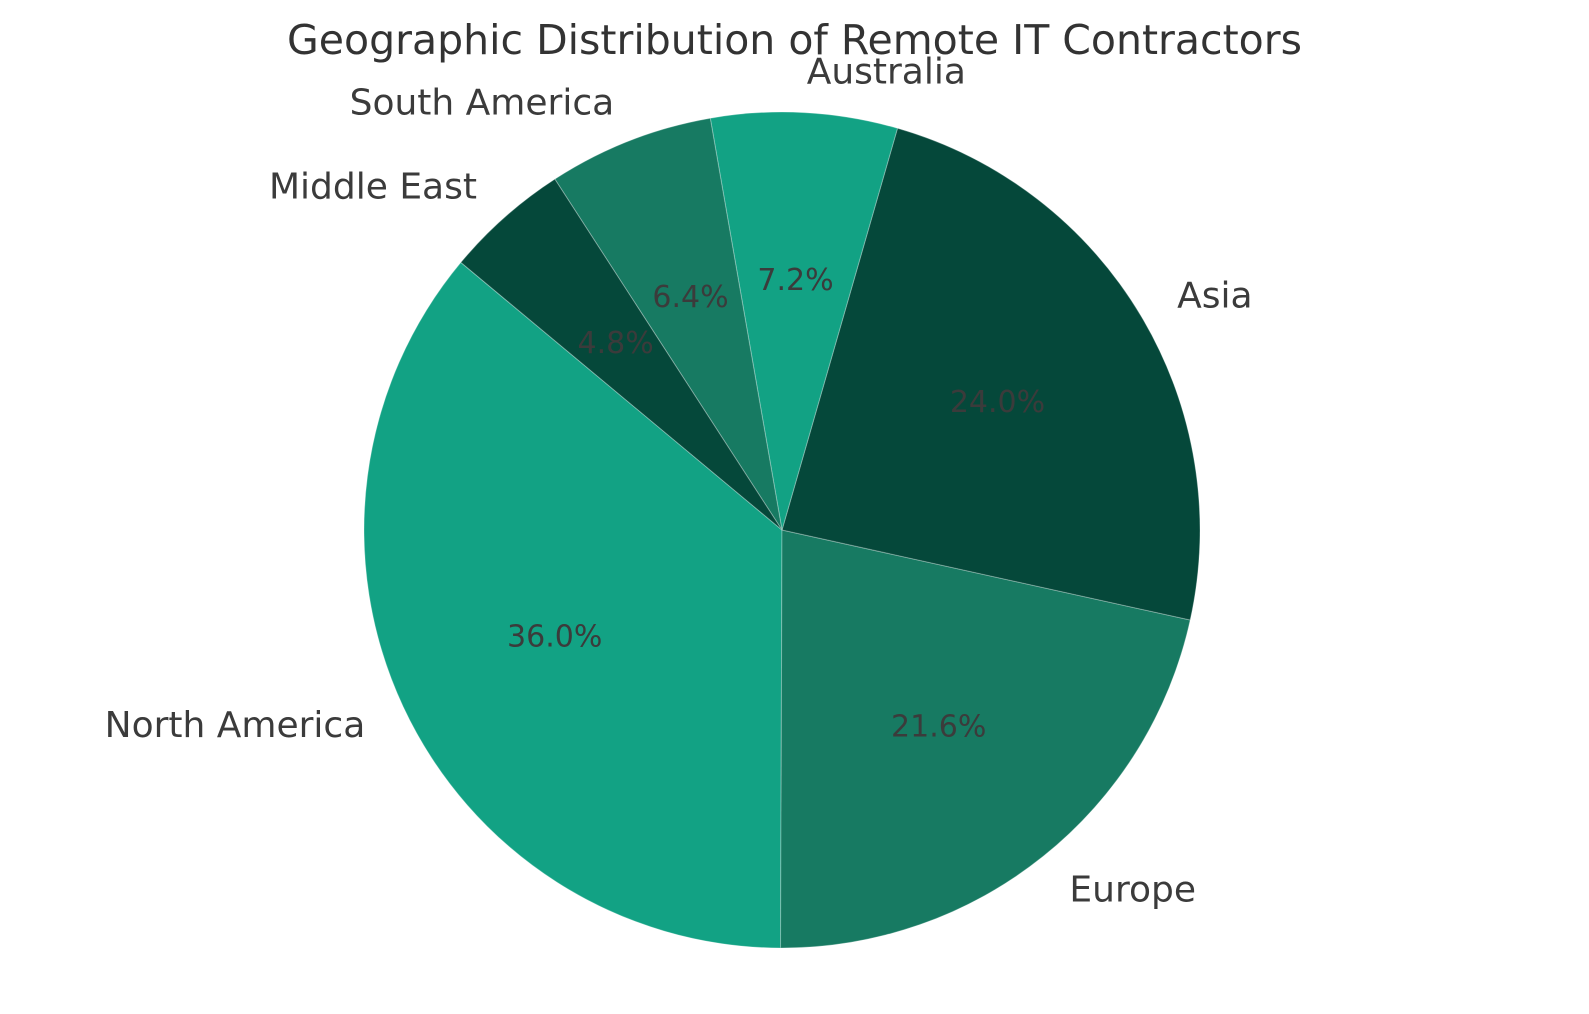 The image size is (1589, 1014). I want to click on pie-value-europe: 21.6%, so click(938, 726).